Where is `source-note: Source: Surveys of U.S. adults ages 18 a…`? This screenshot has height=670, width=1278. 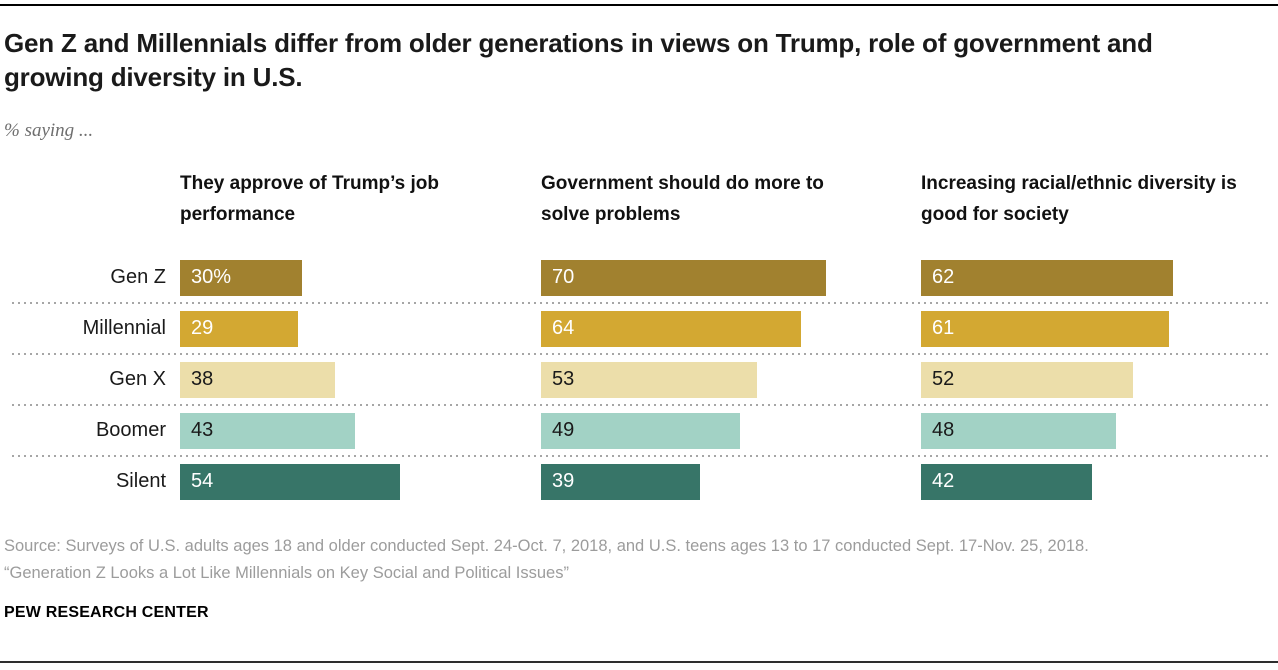 source-note: Source: Surveys of U.S. adults ages 18 a… is located at coordinates (546, 546).